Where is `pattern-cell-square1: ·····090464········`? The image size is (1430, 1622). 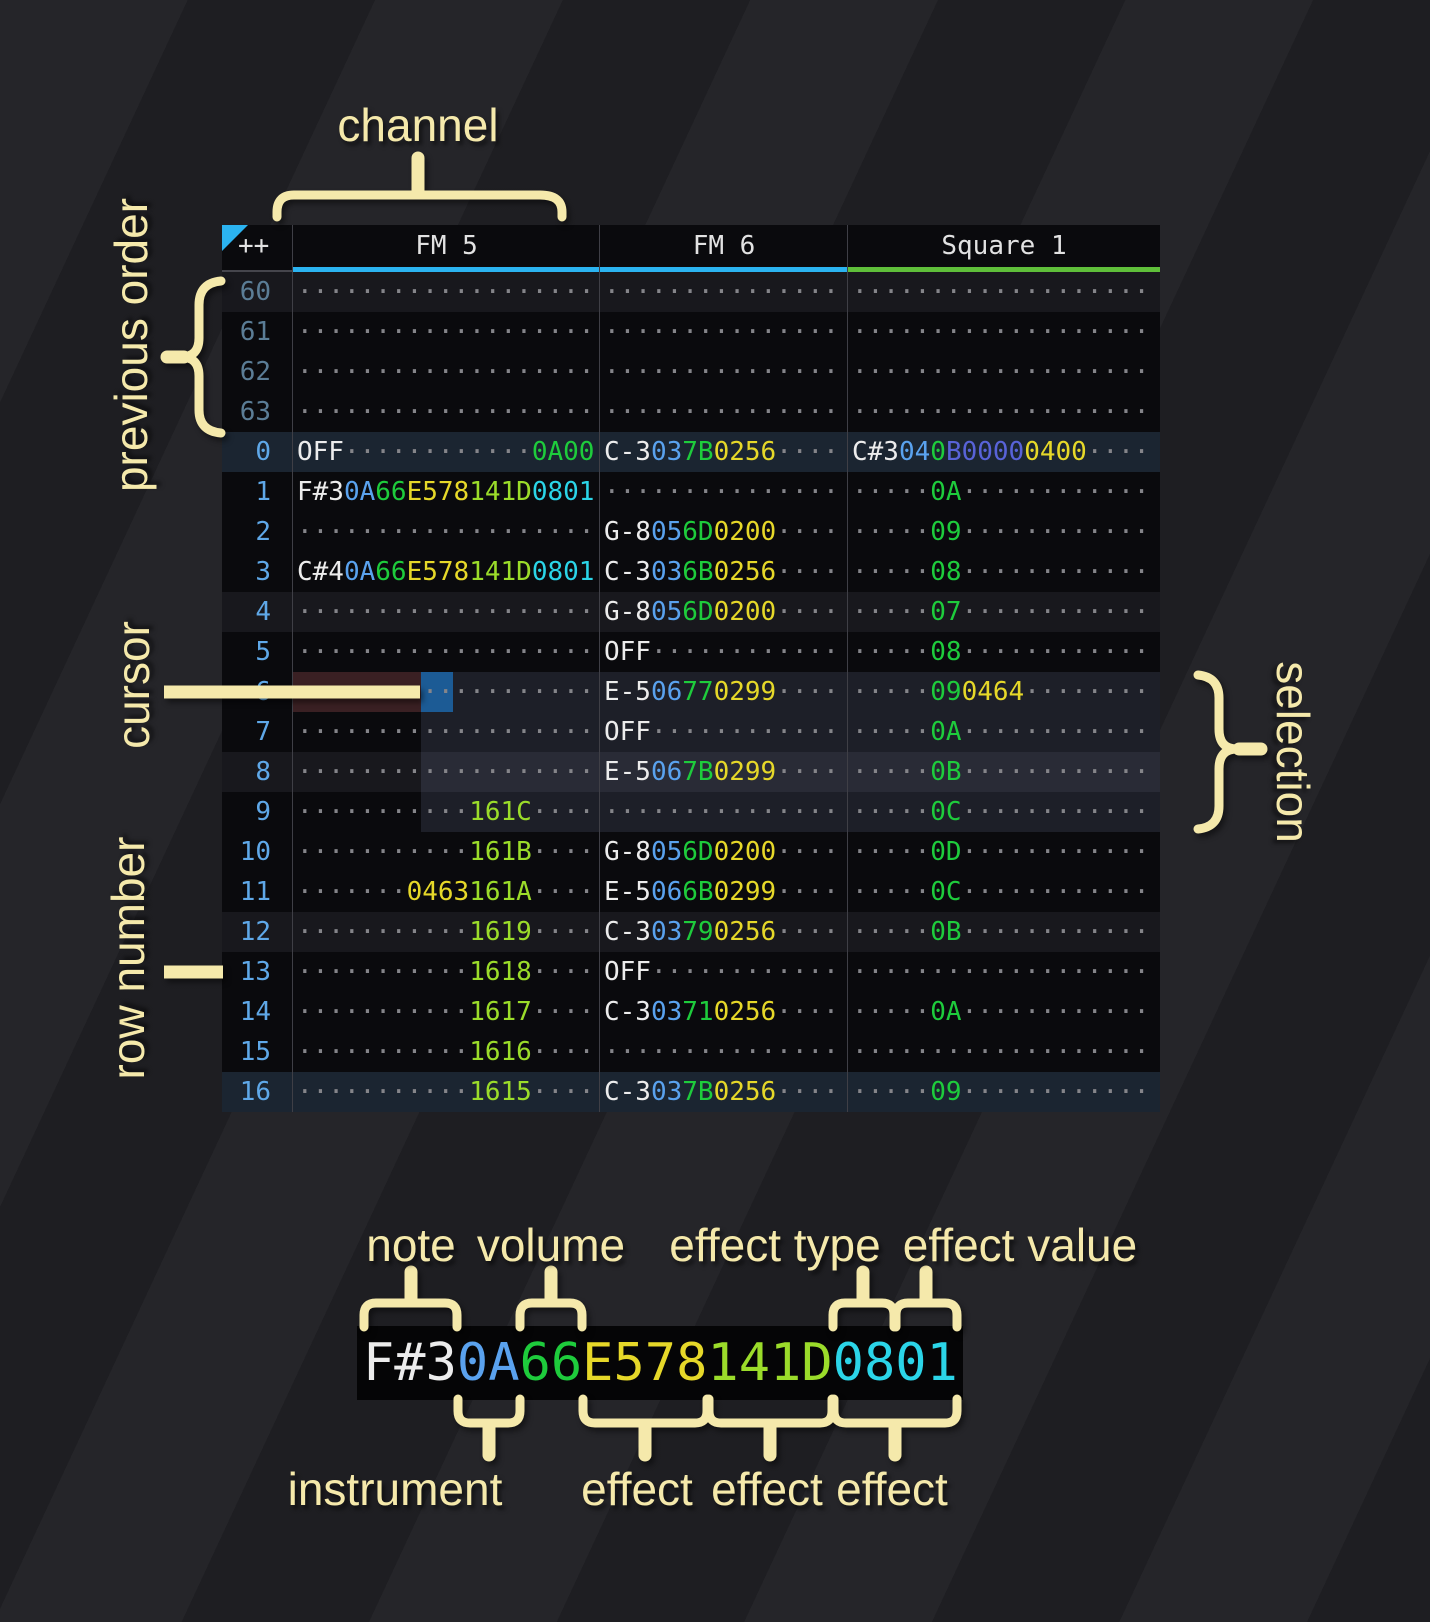
pattern-cell-square1: ·····090464········ is located at coordinates (1004, 692).